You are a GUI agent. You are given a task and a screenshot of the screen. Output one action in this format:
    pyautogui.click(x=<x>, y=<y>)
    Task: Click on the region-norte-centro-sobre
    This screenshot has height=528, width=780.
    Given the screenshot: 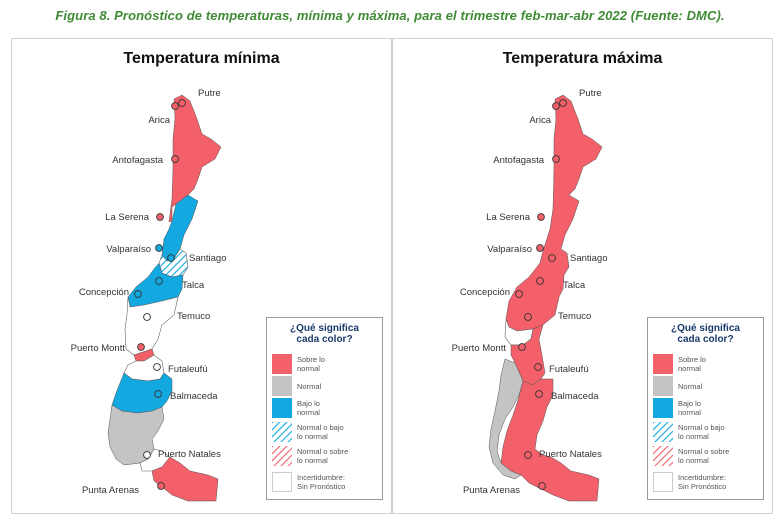 What is the action you would take?
    pyautogui.click(x=554, y=213)
    